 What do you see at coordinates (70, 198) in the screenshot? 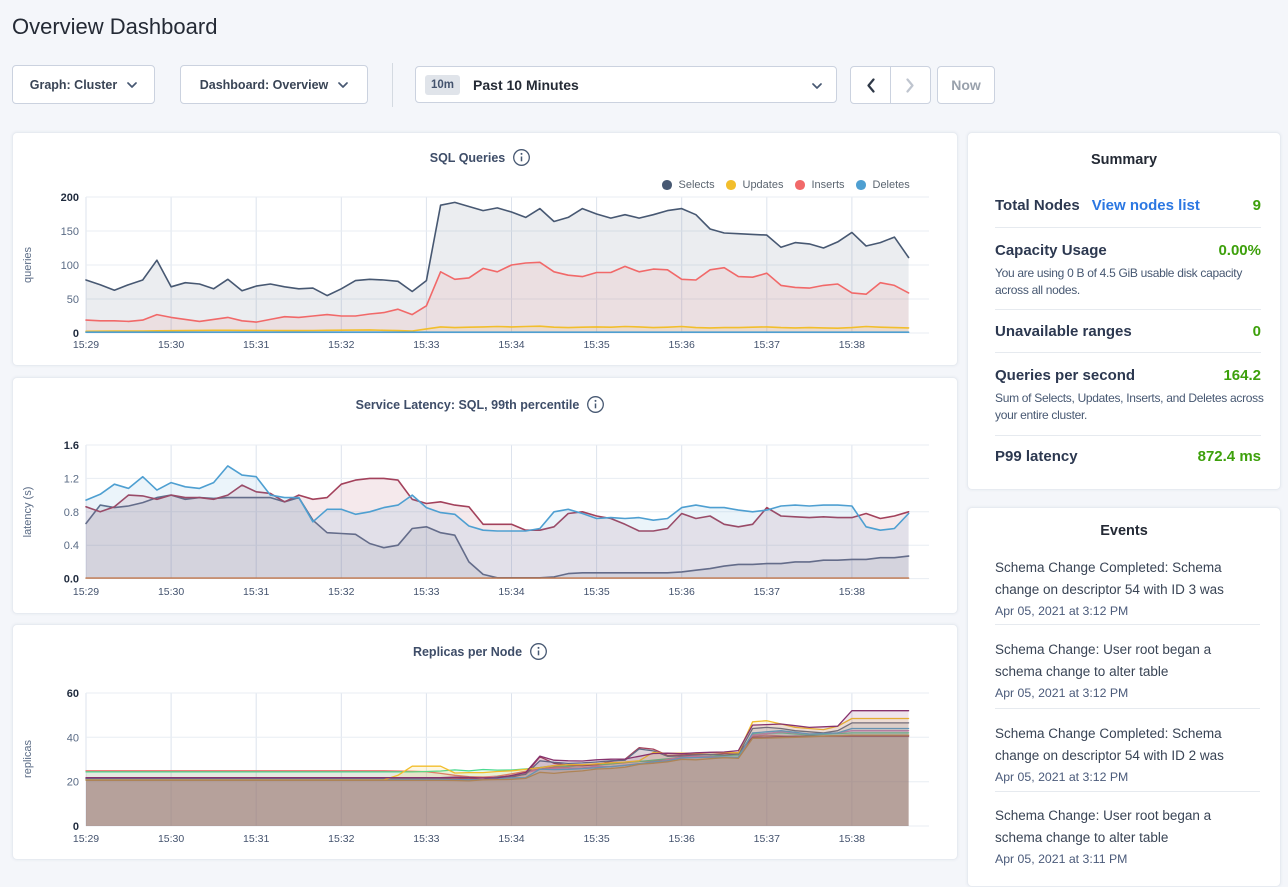
I see `svg-text: 200` at bounding box center [70, 198].